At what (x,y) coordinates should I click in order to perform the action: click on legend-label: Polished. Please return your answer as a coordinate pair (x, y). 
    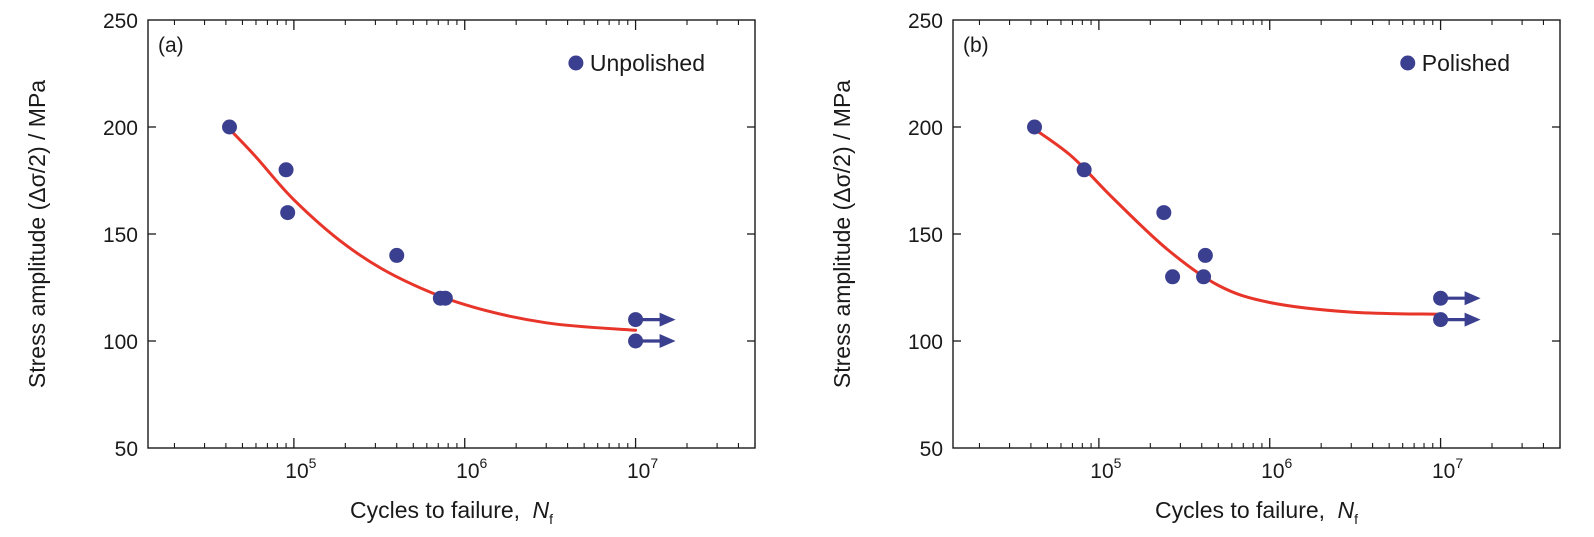
    Looking at the image, I should click on (1466, 63).